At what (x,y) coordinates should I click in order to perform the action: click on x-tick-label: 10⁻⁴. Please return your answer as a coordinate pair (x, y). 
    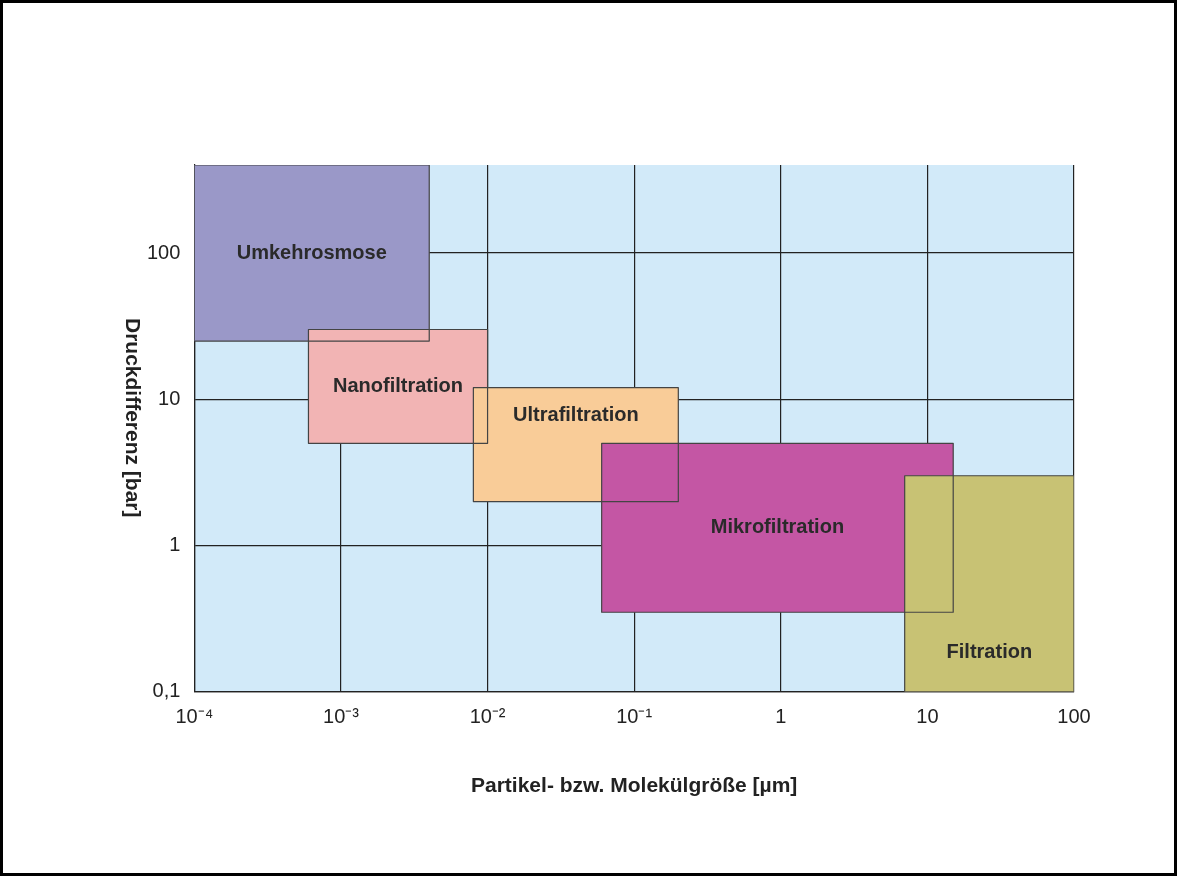
    Looking at the image, I should click on (194, 716).